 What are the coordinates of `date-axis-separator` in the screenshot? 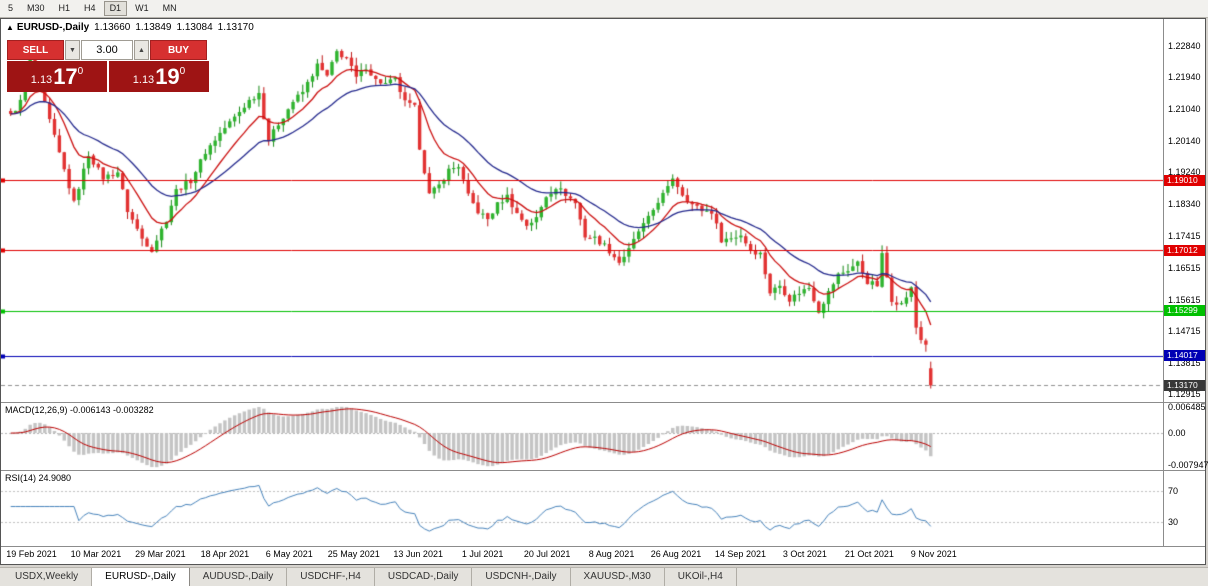 It's located at (603, 546).